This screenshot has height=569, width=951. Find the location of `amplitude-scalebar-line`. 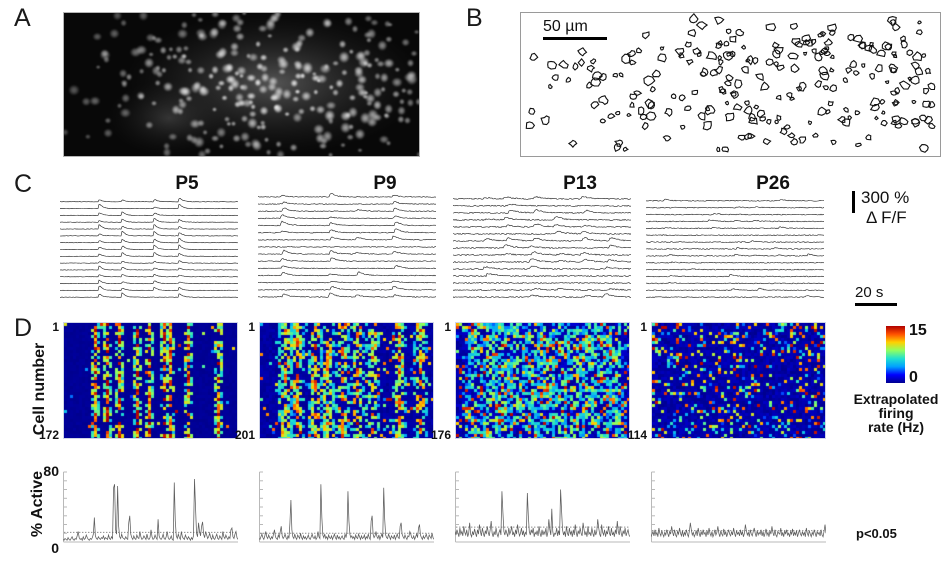

amplitude-scalebar-line is located at coordinates (853, 202).